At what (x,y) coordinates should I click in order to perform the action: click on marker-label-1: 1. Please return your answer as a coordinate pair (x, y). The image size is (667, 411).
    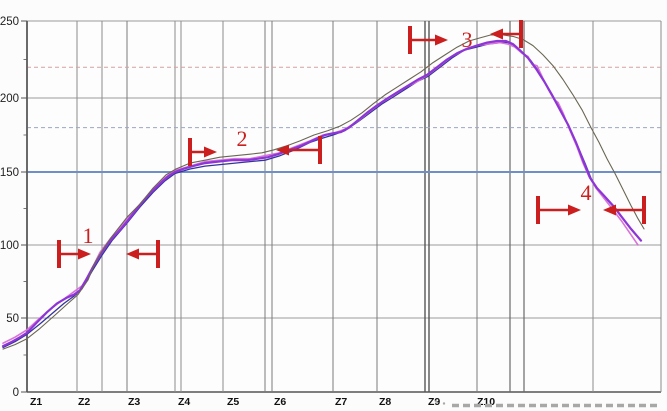
    Looking at the image, I should click on (88, 235).